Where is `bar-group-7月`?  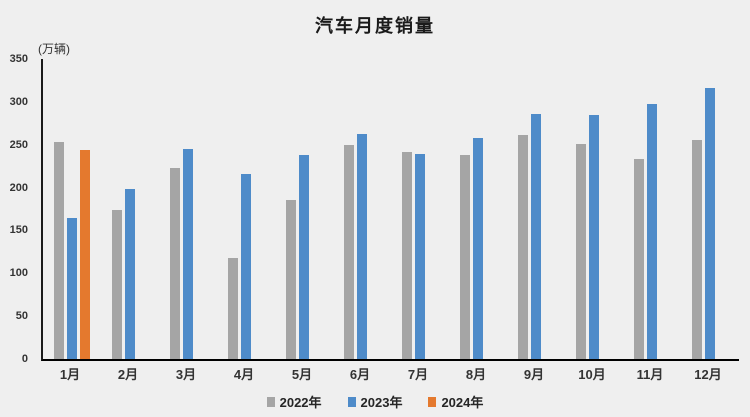 bar-group-7月 is located at coordinates (420, 209).